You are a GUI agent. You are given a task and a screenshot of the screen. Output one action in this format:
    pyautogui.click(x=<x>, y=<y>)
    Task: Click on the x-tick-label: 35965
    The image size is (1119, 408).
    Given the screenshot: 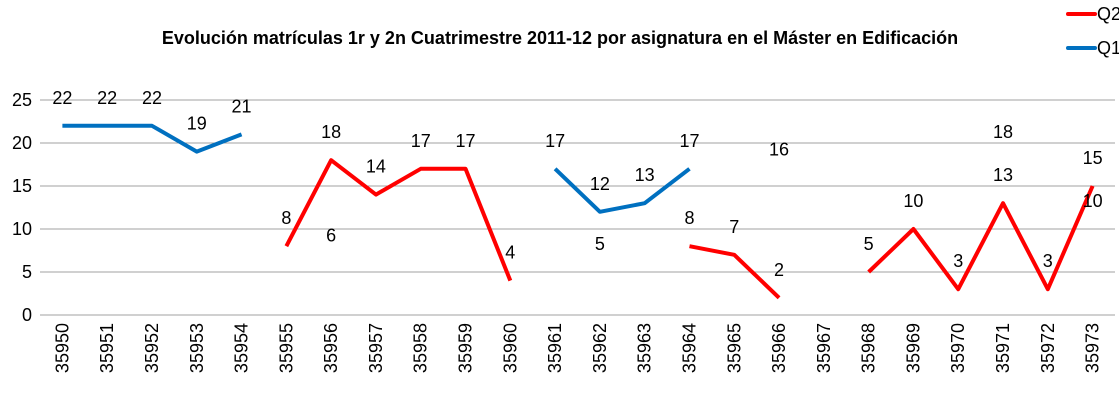 What is the action you would take?
    pyautogui.click(x=734, y=348)
    